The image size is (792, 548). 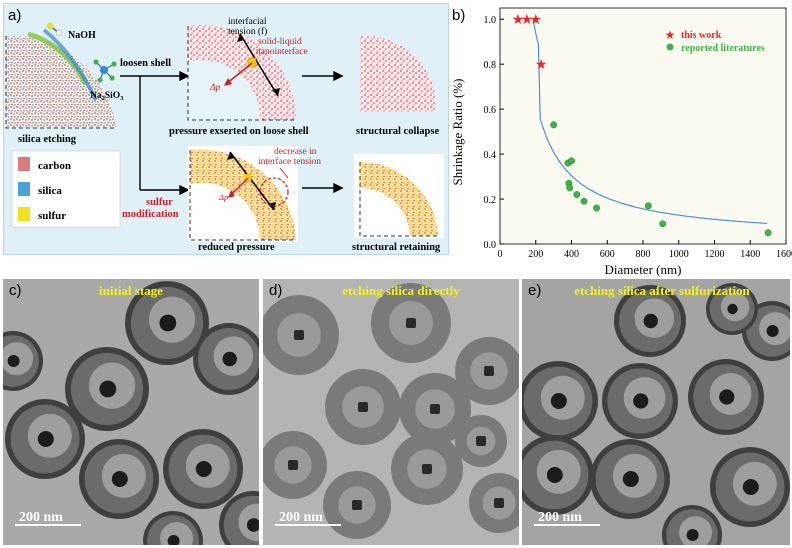 I want to click on legend-sulfur: sulfur, so click(x=52, y=216).